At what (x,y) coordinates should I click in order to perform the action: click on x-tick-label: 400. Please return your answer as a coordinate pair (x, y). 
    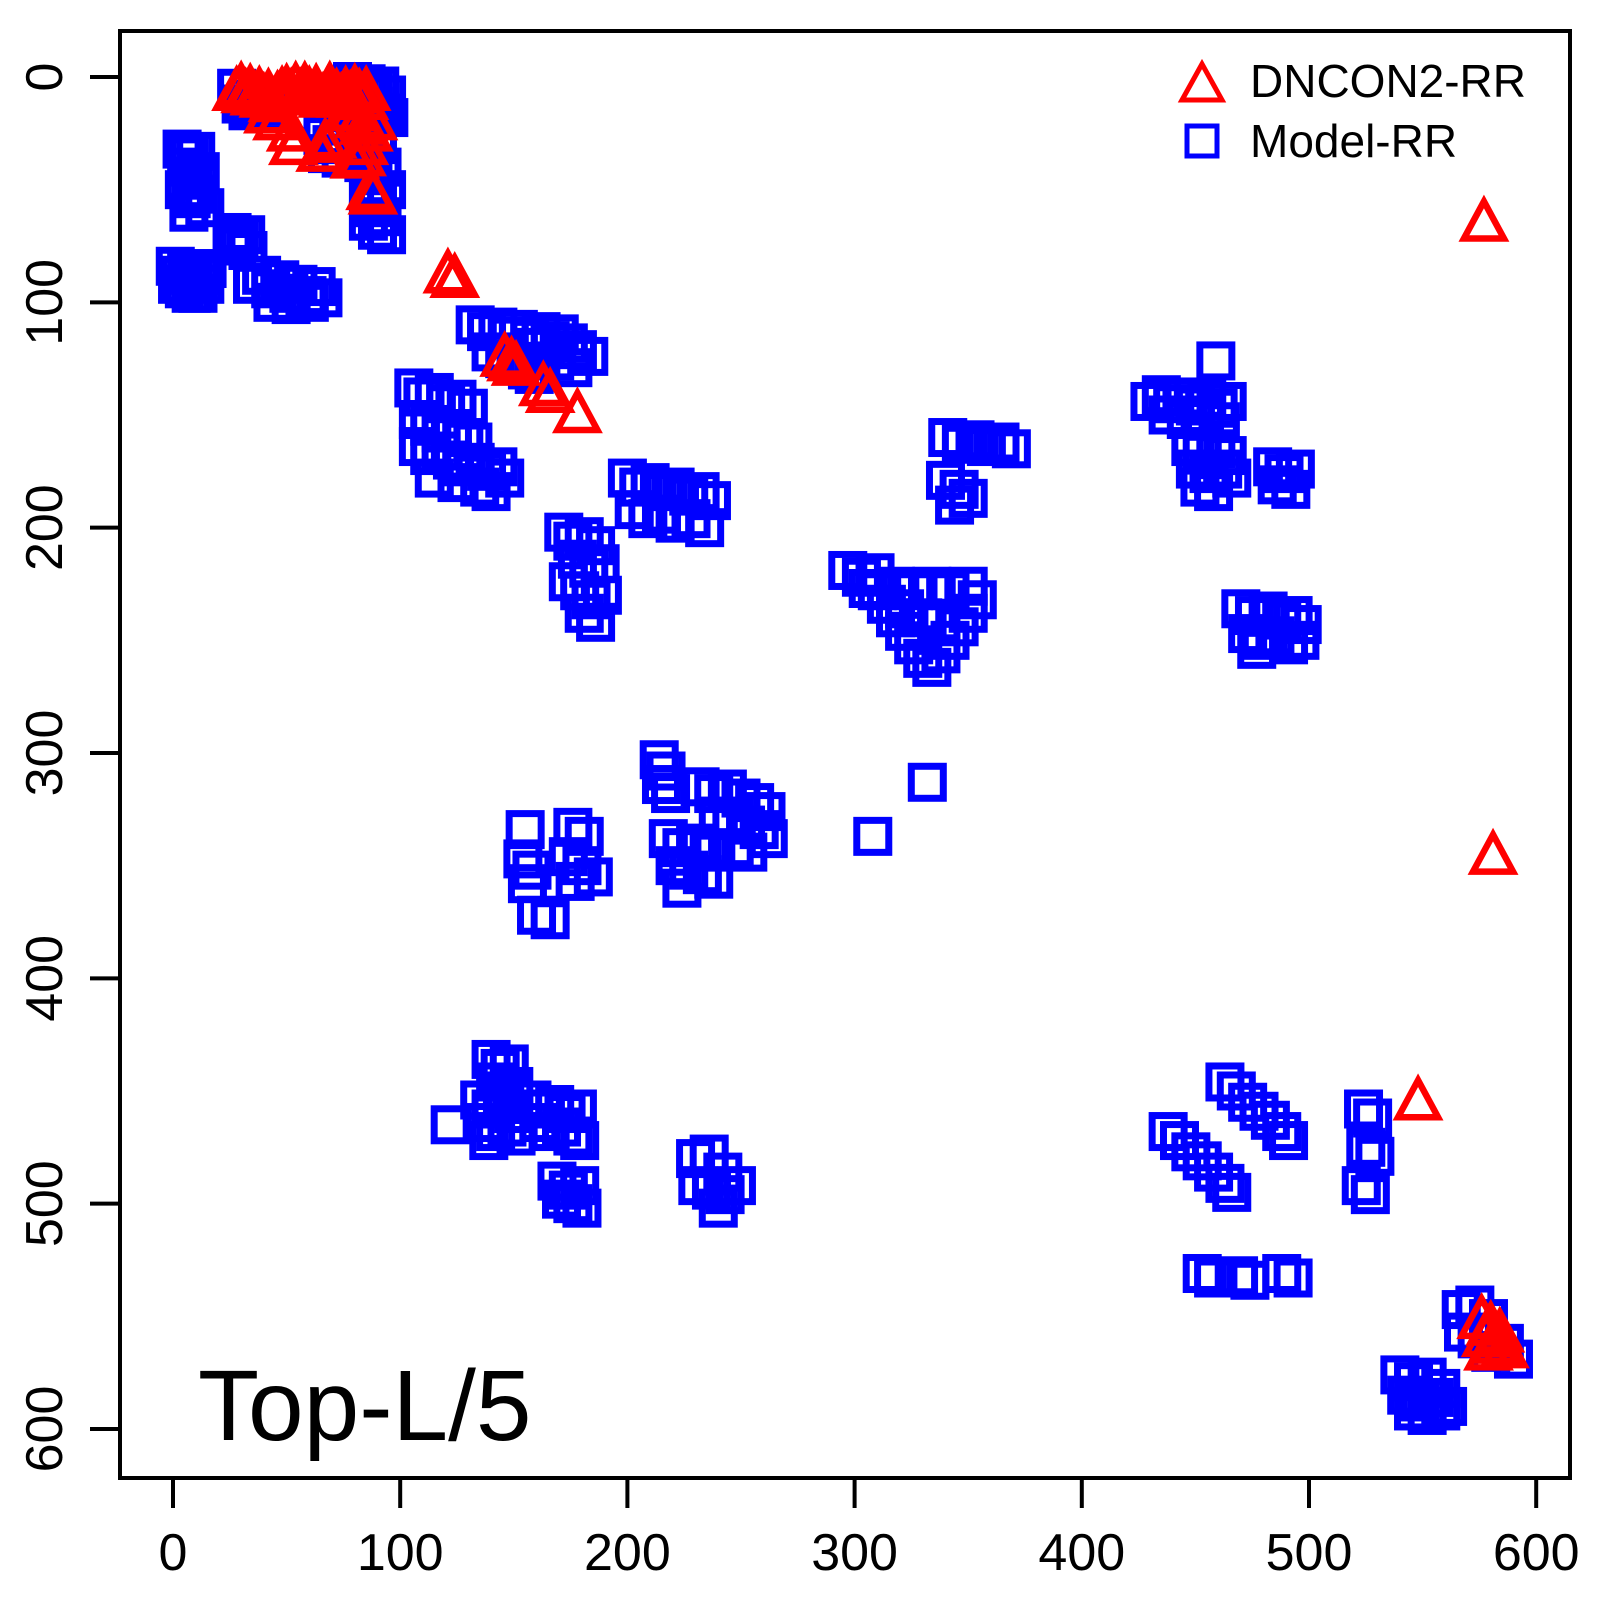
    Looking at the image, I should click on (1081, 1553).